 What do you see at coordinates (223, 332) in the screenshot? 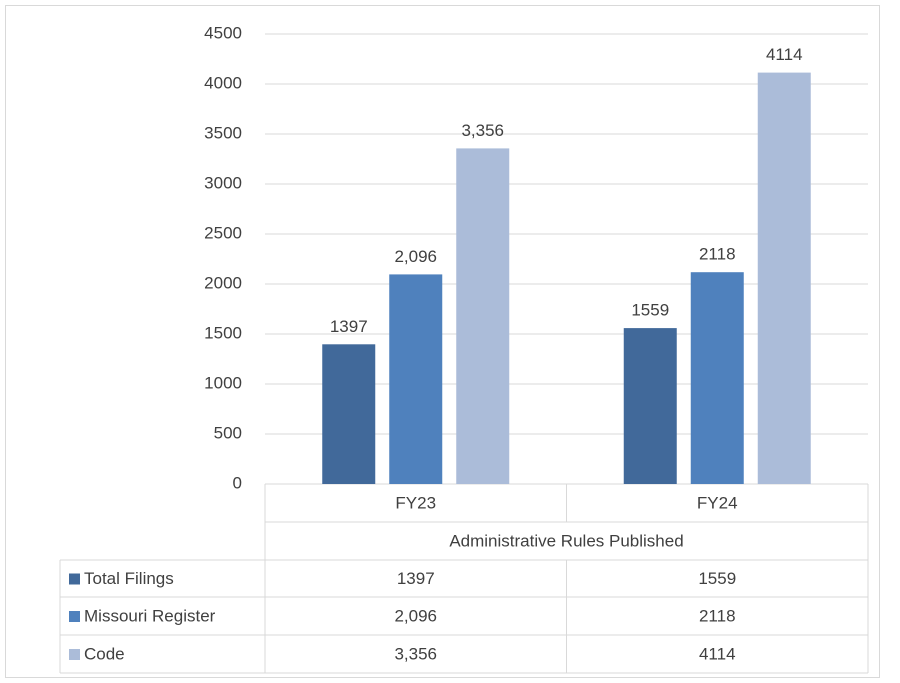
I see `y-tick-label: 1500` at bounding box center [223, 332].